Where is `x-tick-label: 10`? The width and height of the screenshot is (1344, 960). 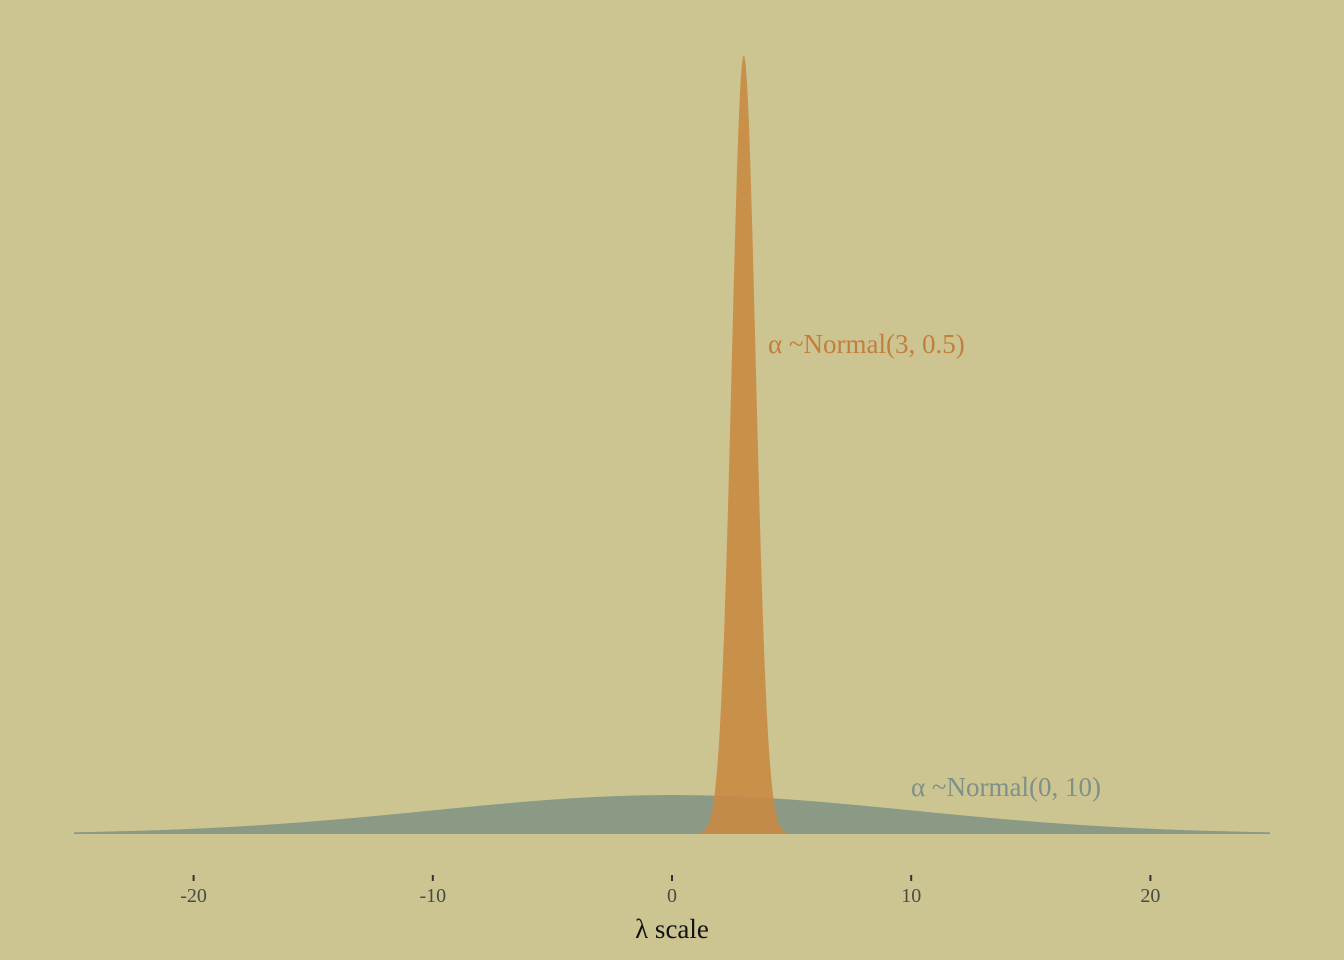
x-tick-label: 10 is located at coordinates (911, 896).